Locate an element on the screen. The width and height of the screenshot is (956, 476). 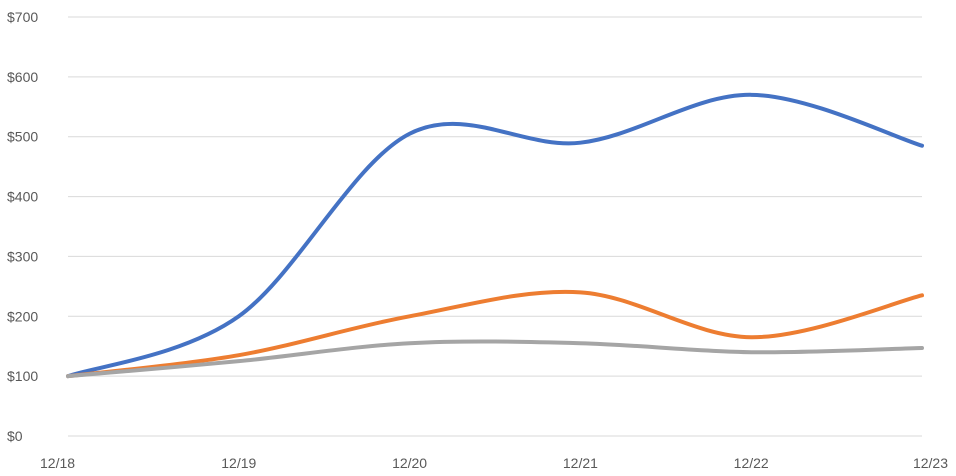
x-axis-labels: 12/18 12/19 12/20 12/21 12/22 12/23 is located at coordinates (494, 463).